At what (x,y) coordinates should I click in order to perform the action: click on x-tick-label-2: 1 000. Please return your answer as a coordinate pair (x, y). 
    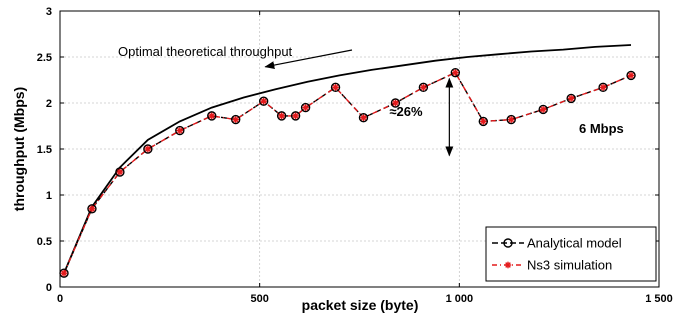
    Looking at the image, I should click on (460, 299).